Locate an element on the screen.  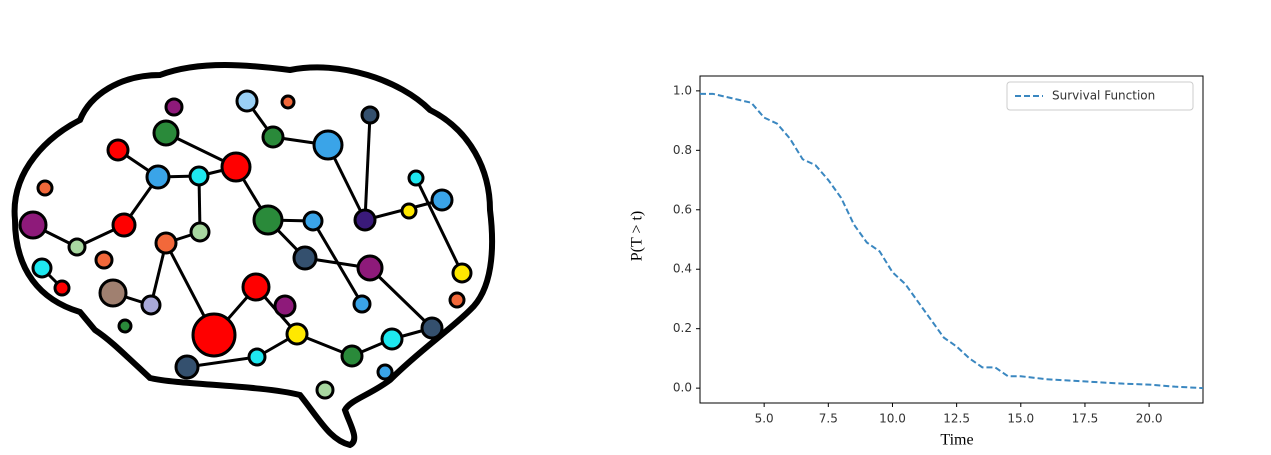
x-tick-label: 17.5 is located at coordinates (1085, 419).